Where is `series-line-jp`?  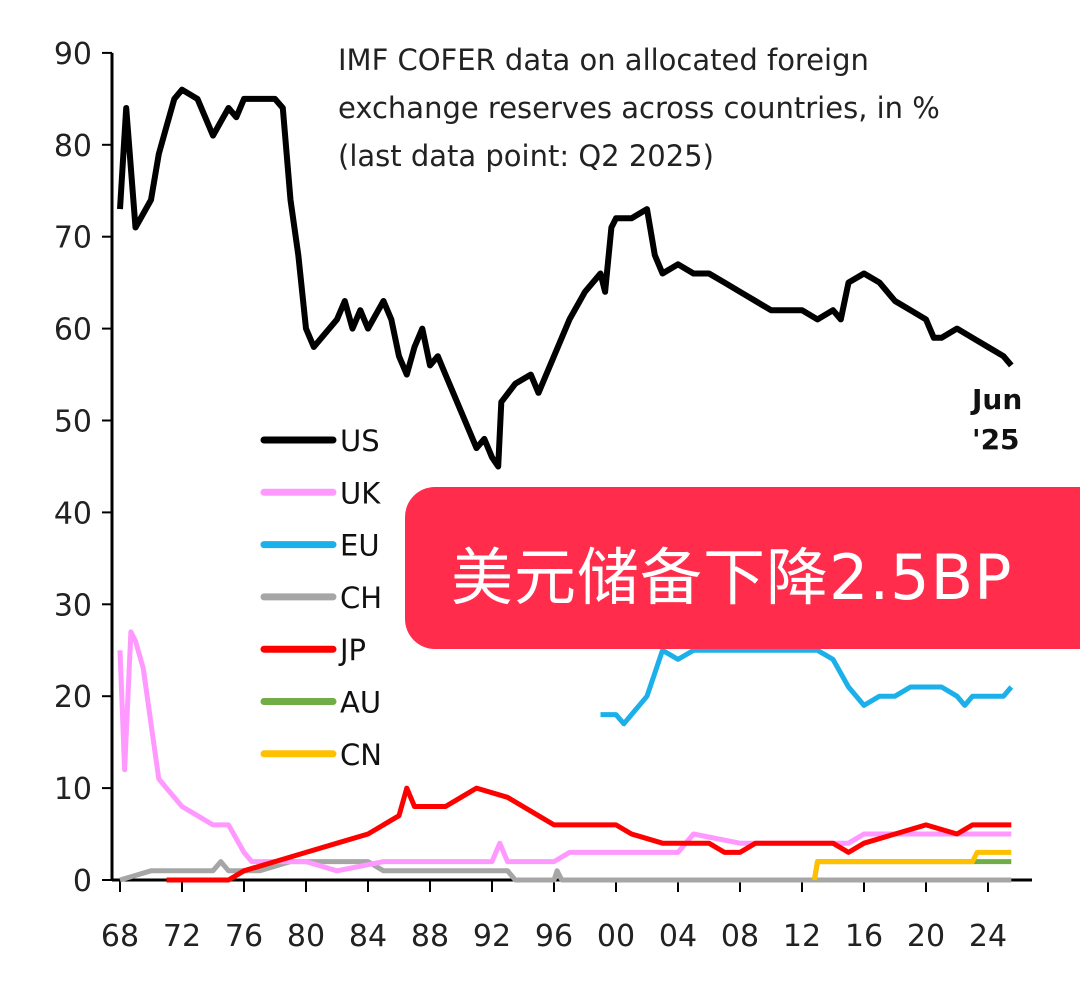 series-line-jp is located at coordinates (589, 834).